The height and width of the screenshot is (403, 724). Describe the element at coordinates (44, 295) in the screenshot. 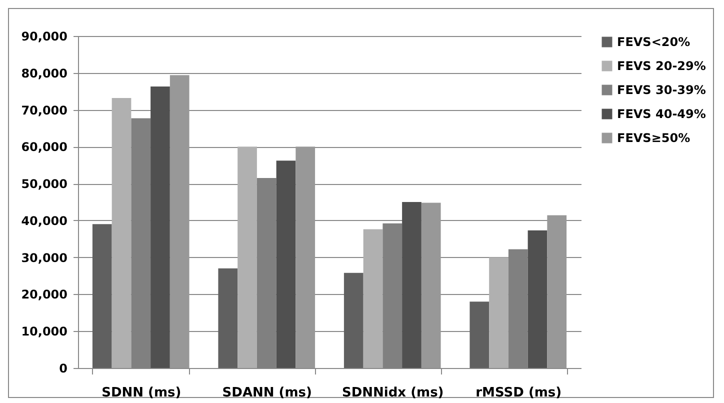

I see `y-tick-label: 20,000` at that location.